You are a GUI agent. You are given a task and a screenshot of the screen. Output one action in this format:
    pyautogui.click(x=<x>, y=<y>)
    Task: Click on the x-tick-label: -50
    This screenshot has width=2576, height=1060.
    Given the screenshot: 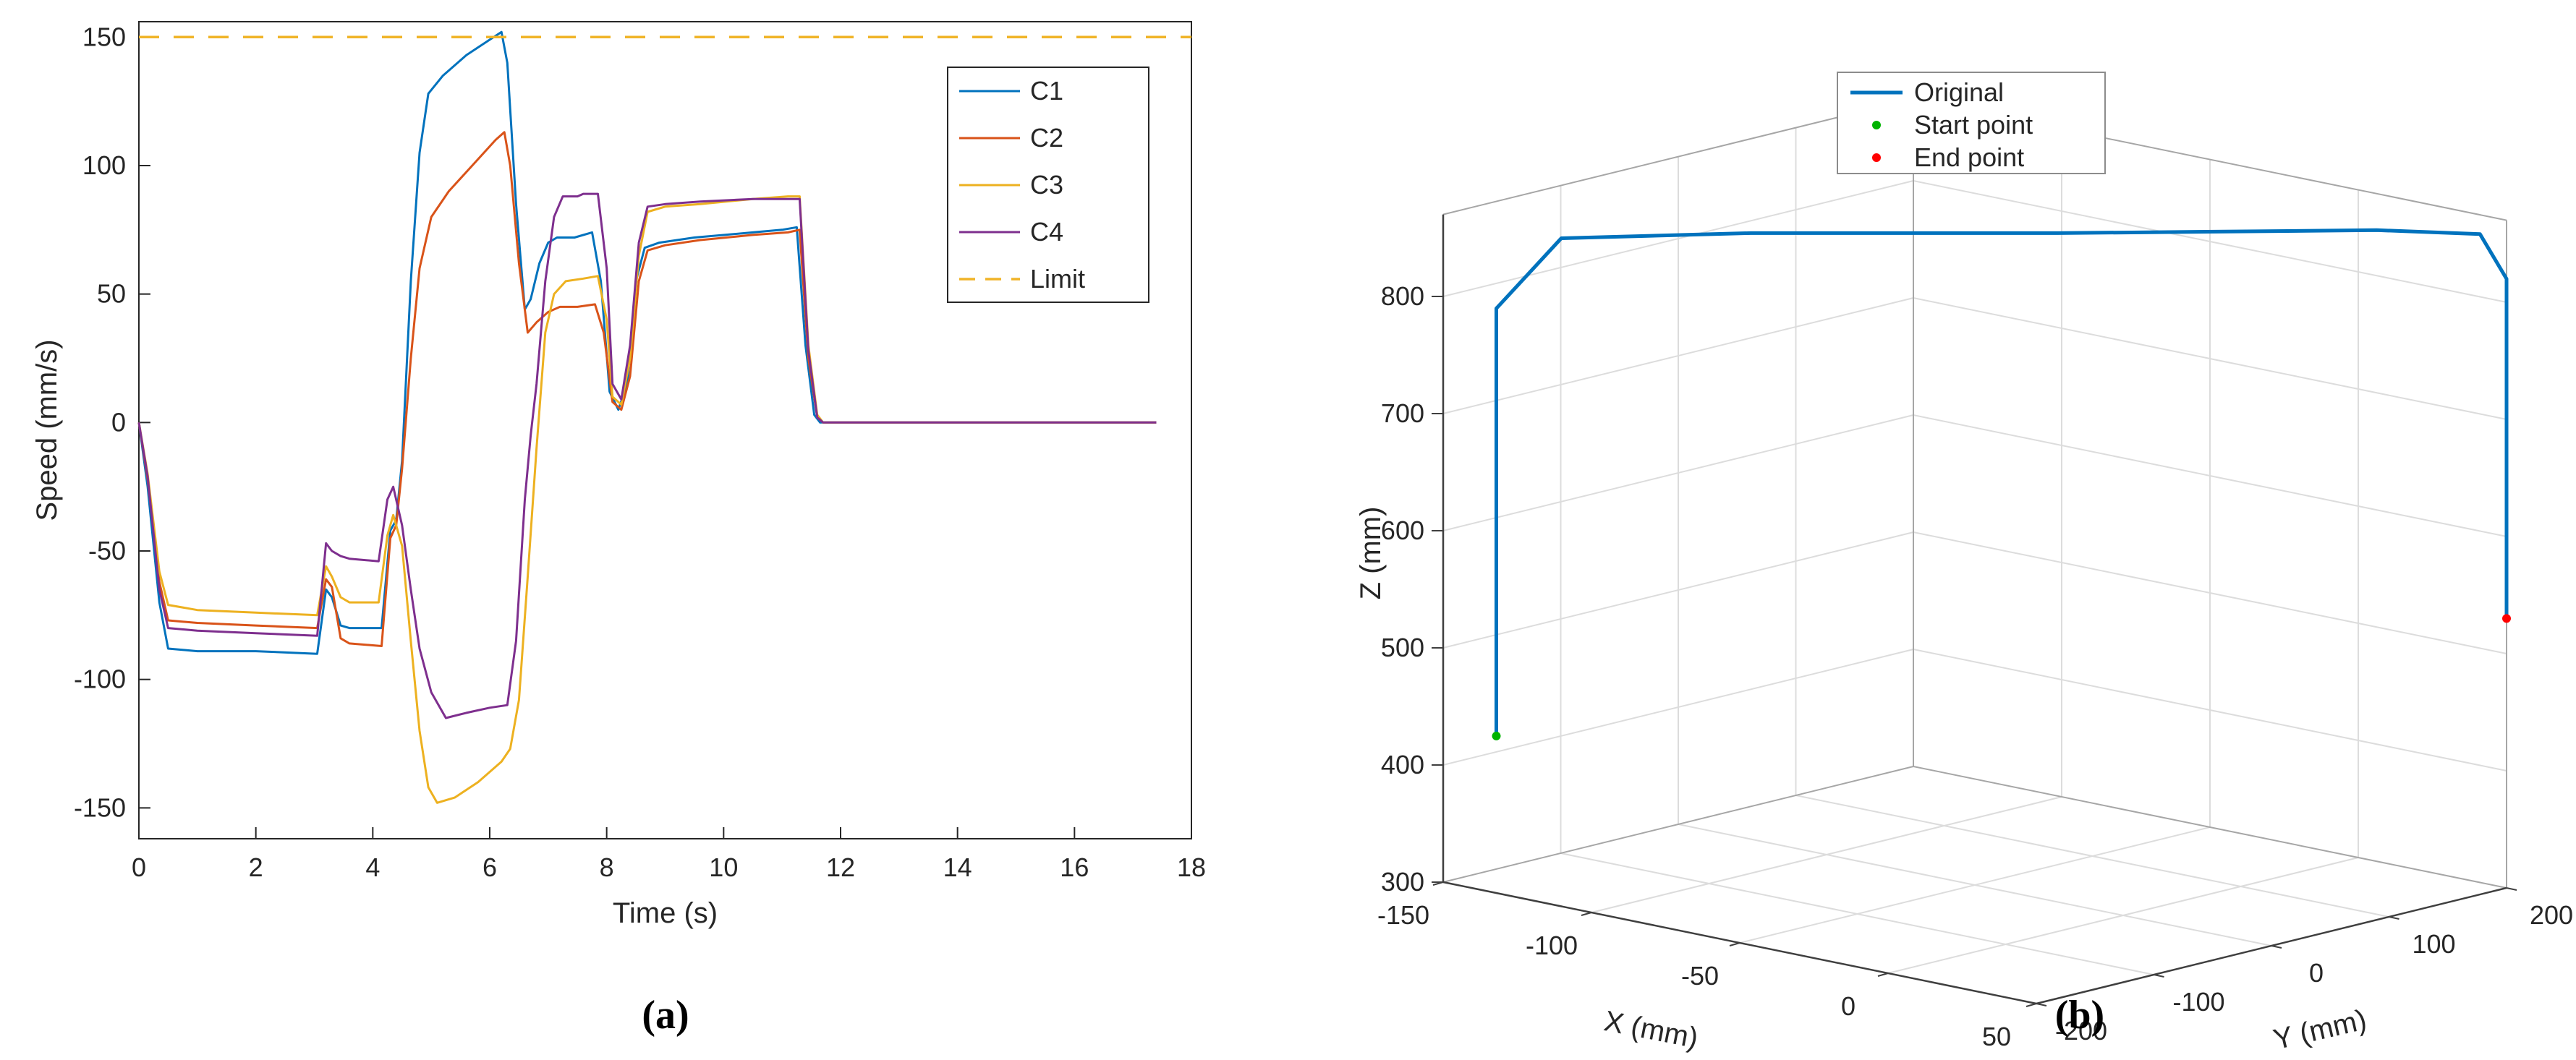 What is the action you would take?
    pyautogui.click(x=1700, y=976)
    